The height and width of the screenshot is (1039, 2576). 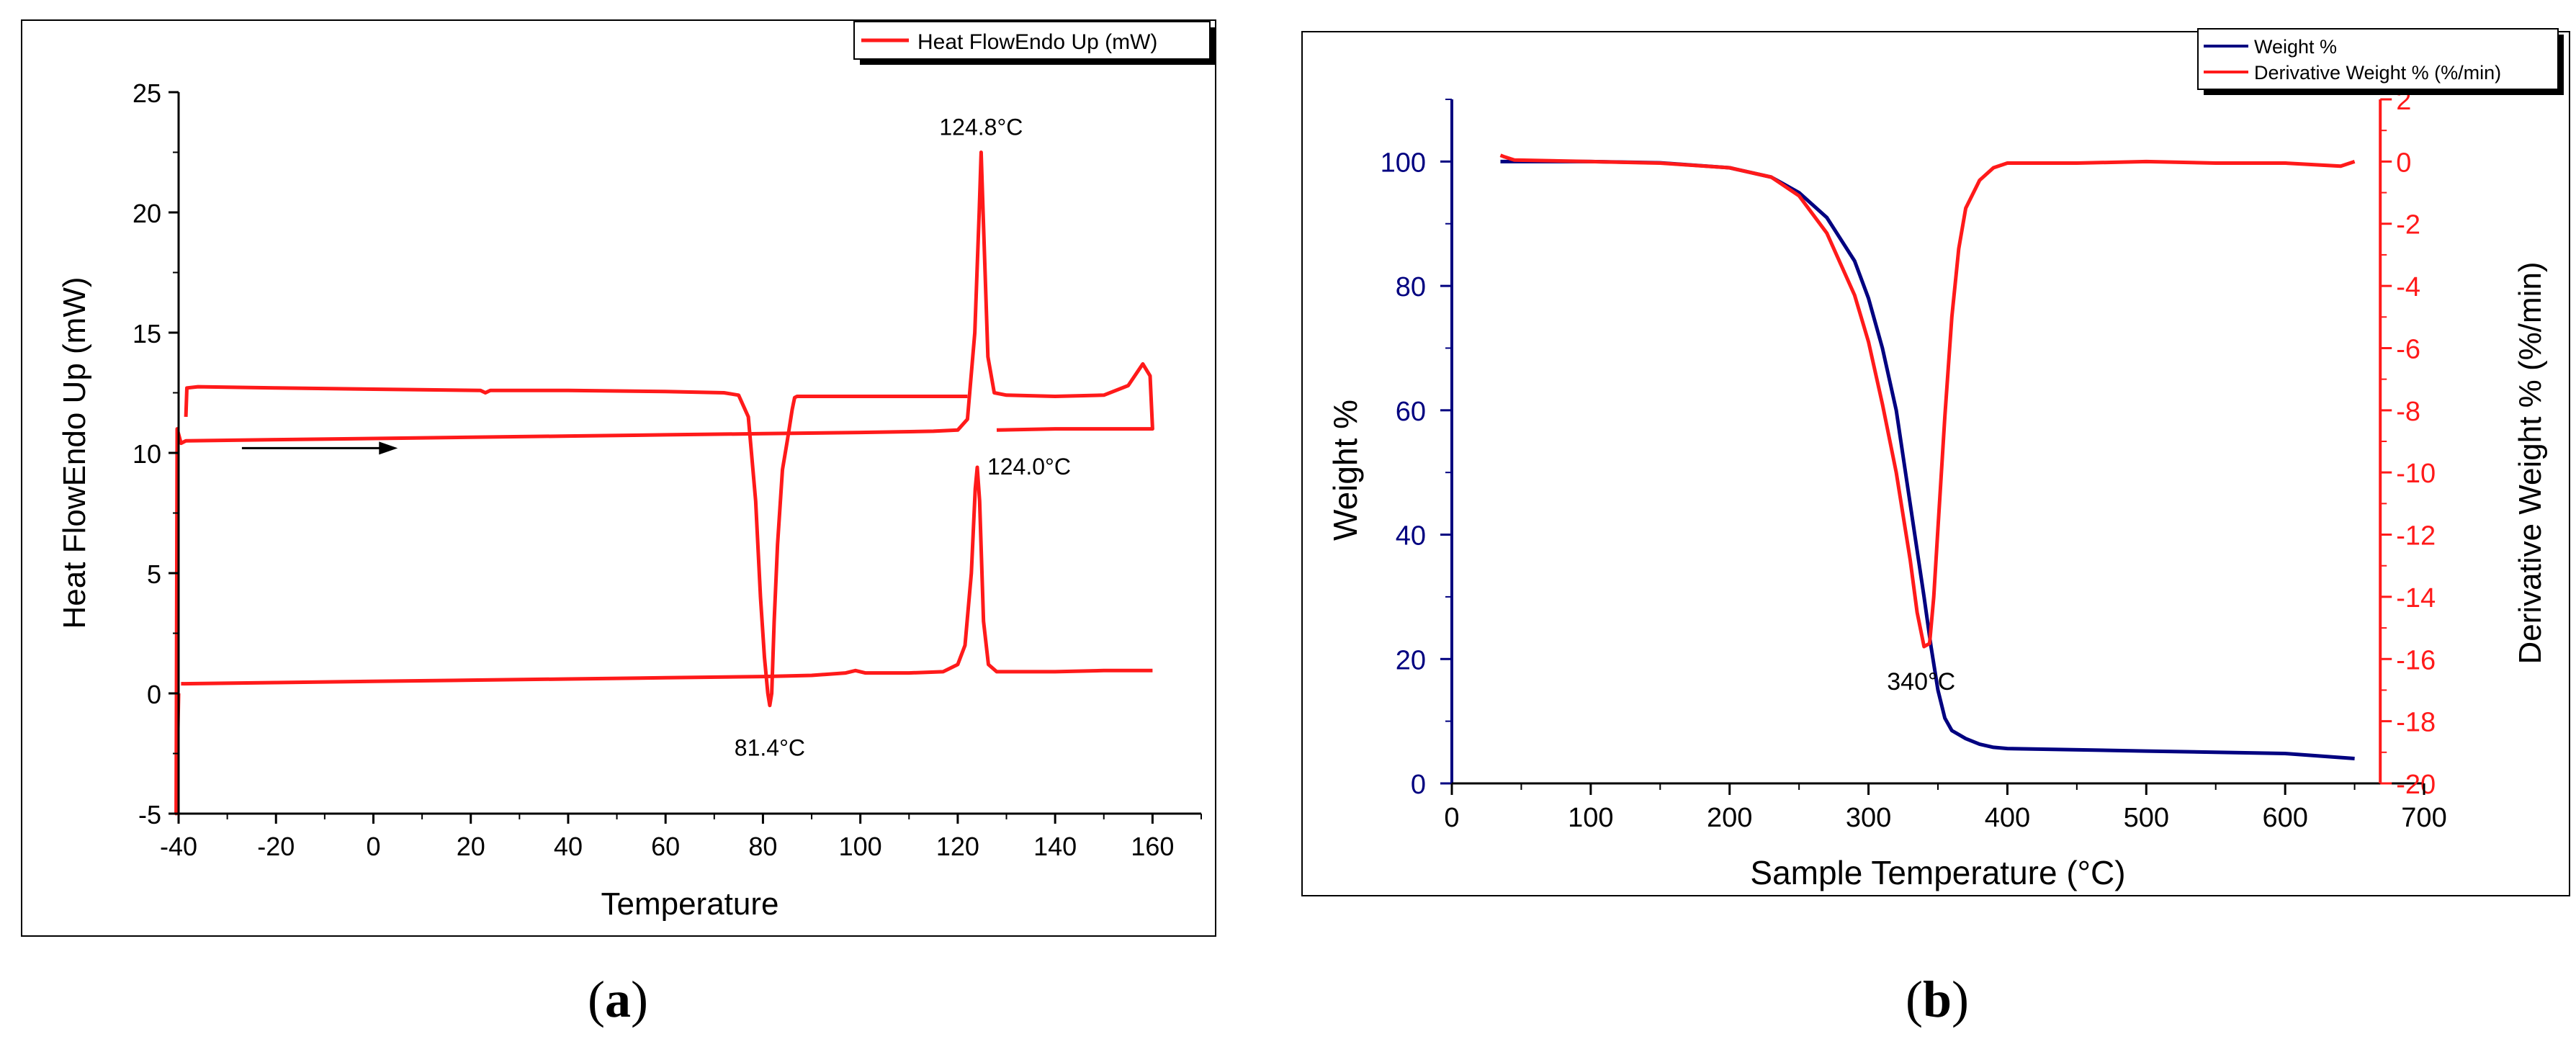 What do you see at coordinates (1937, 872) in the screenshot?
I see `b-x-axis-label: Sample Temperature (°C)` at bounding box center [1937, 872].